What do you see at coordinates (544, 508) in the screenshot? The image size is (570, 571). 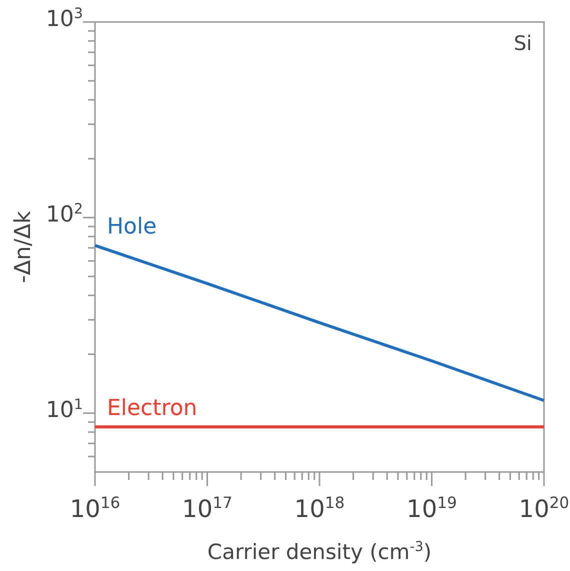 I see `x-tick-label: 10$^{20}$` at bounding box center [544, 508].